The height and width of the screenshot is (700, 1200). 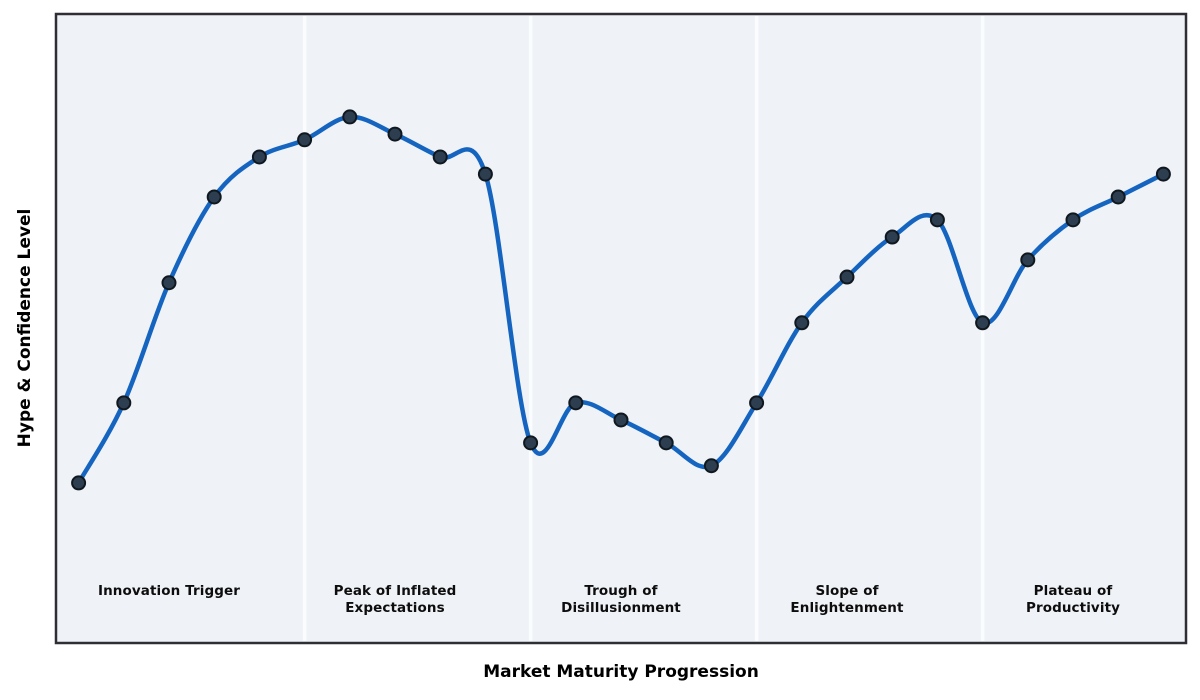 I want to click on phase-label-plateau-of-productivity: Plateau of Productivity, so click(x=1073, y=599).